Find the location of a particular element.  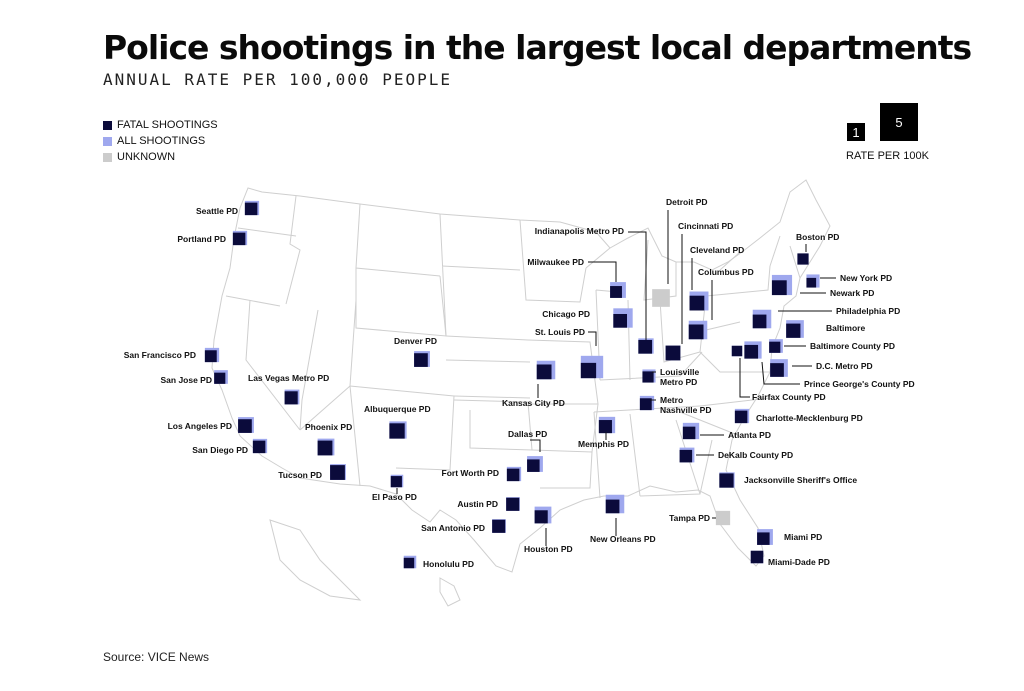

border-wy is located at coordinates (401, 302).